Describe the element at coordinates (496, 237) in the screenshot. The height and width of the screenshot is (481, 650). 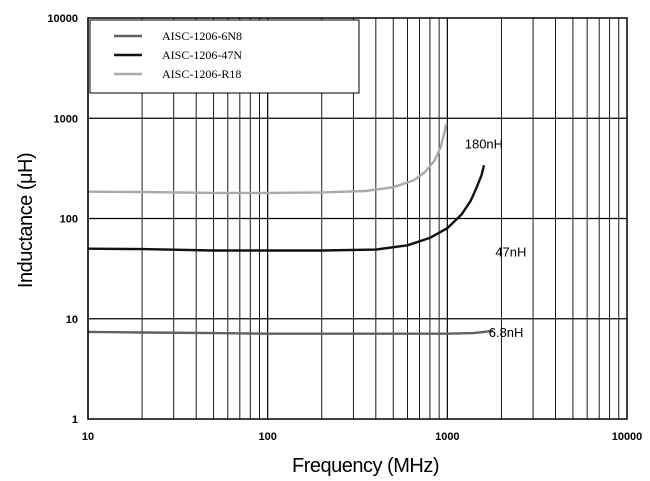
I see `series-annotations: 6.8nH 47nH 180nH` at that location.